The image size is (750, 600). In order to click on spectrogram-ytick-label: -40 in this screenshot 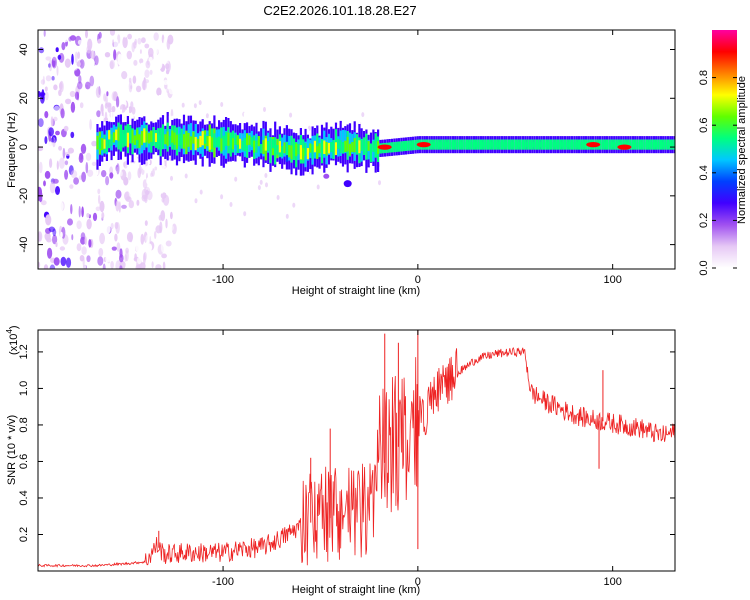, I will do `click(24, 245)`.